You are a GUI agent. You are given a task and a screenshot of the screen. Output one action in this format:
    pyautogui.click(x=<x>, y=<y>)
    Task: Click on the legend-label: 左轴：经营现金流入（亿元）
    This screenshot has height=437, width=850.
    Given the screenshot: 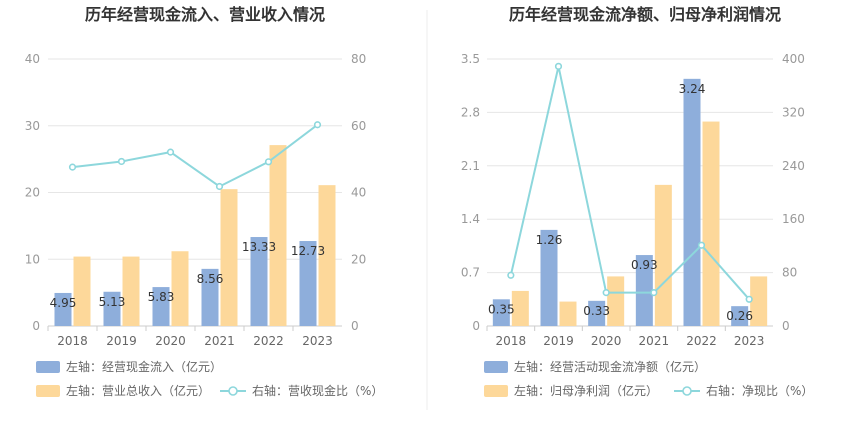 What is the action you would take?
    pyautogui.click(x=144, y=366)
    